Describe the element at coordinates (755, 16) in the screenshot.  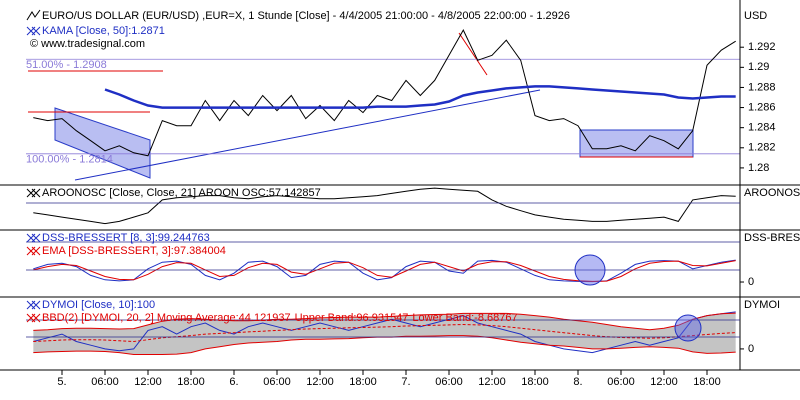
I see `y-axis-label: USD` at that location.